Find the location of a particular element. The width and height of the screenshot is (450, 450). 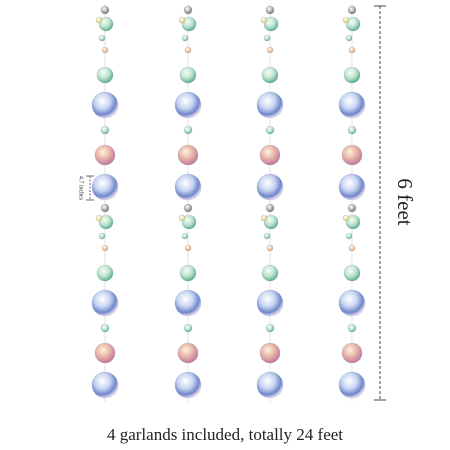

height-label: 6 feet is located at coordinates (405, 201).